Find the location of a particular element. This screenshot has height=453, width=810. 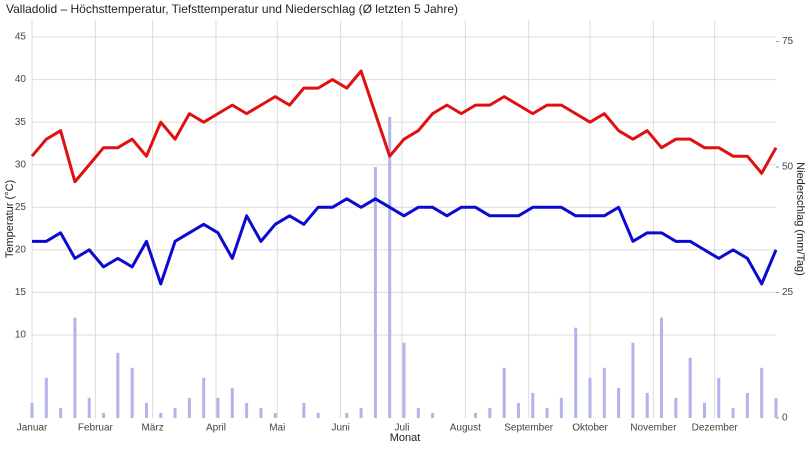

y2-tick-label: 50 is located at coordinates (788, 167).